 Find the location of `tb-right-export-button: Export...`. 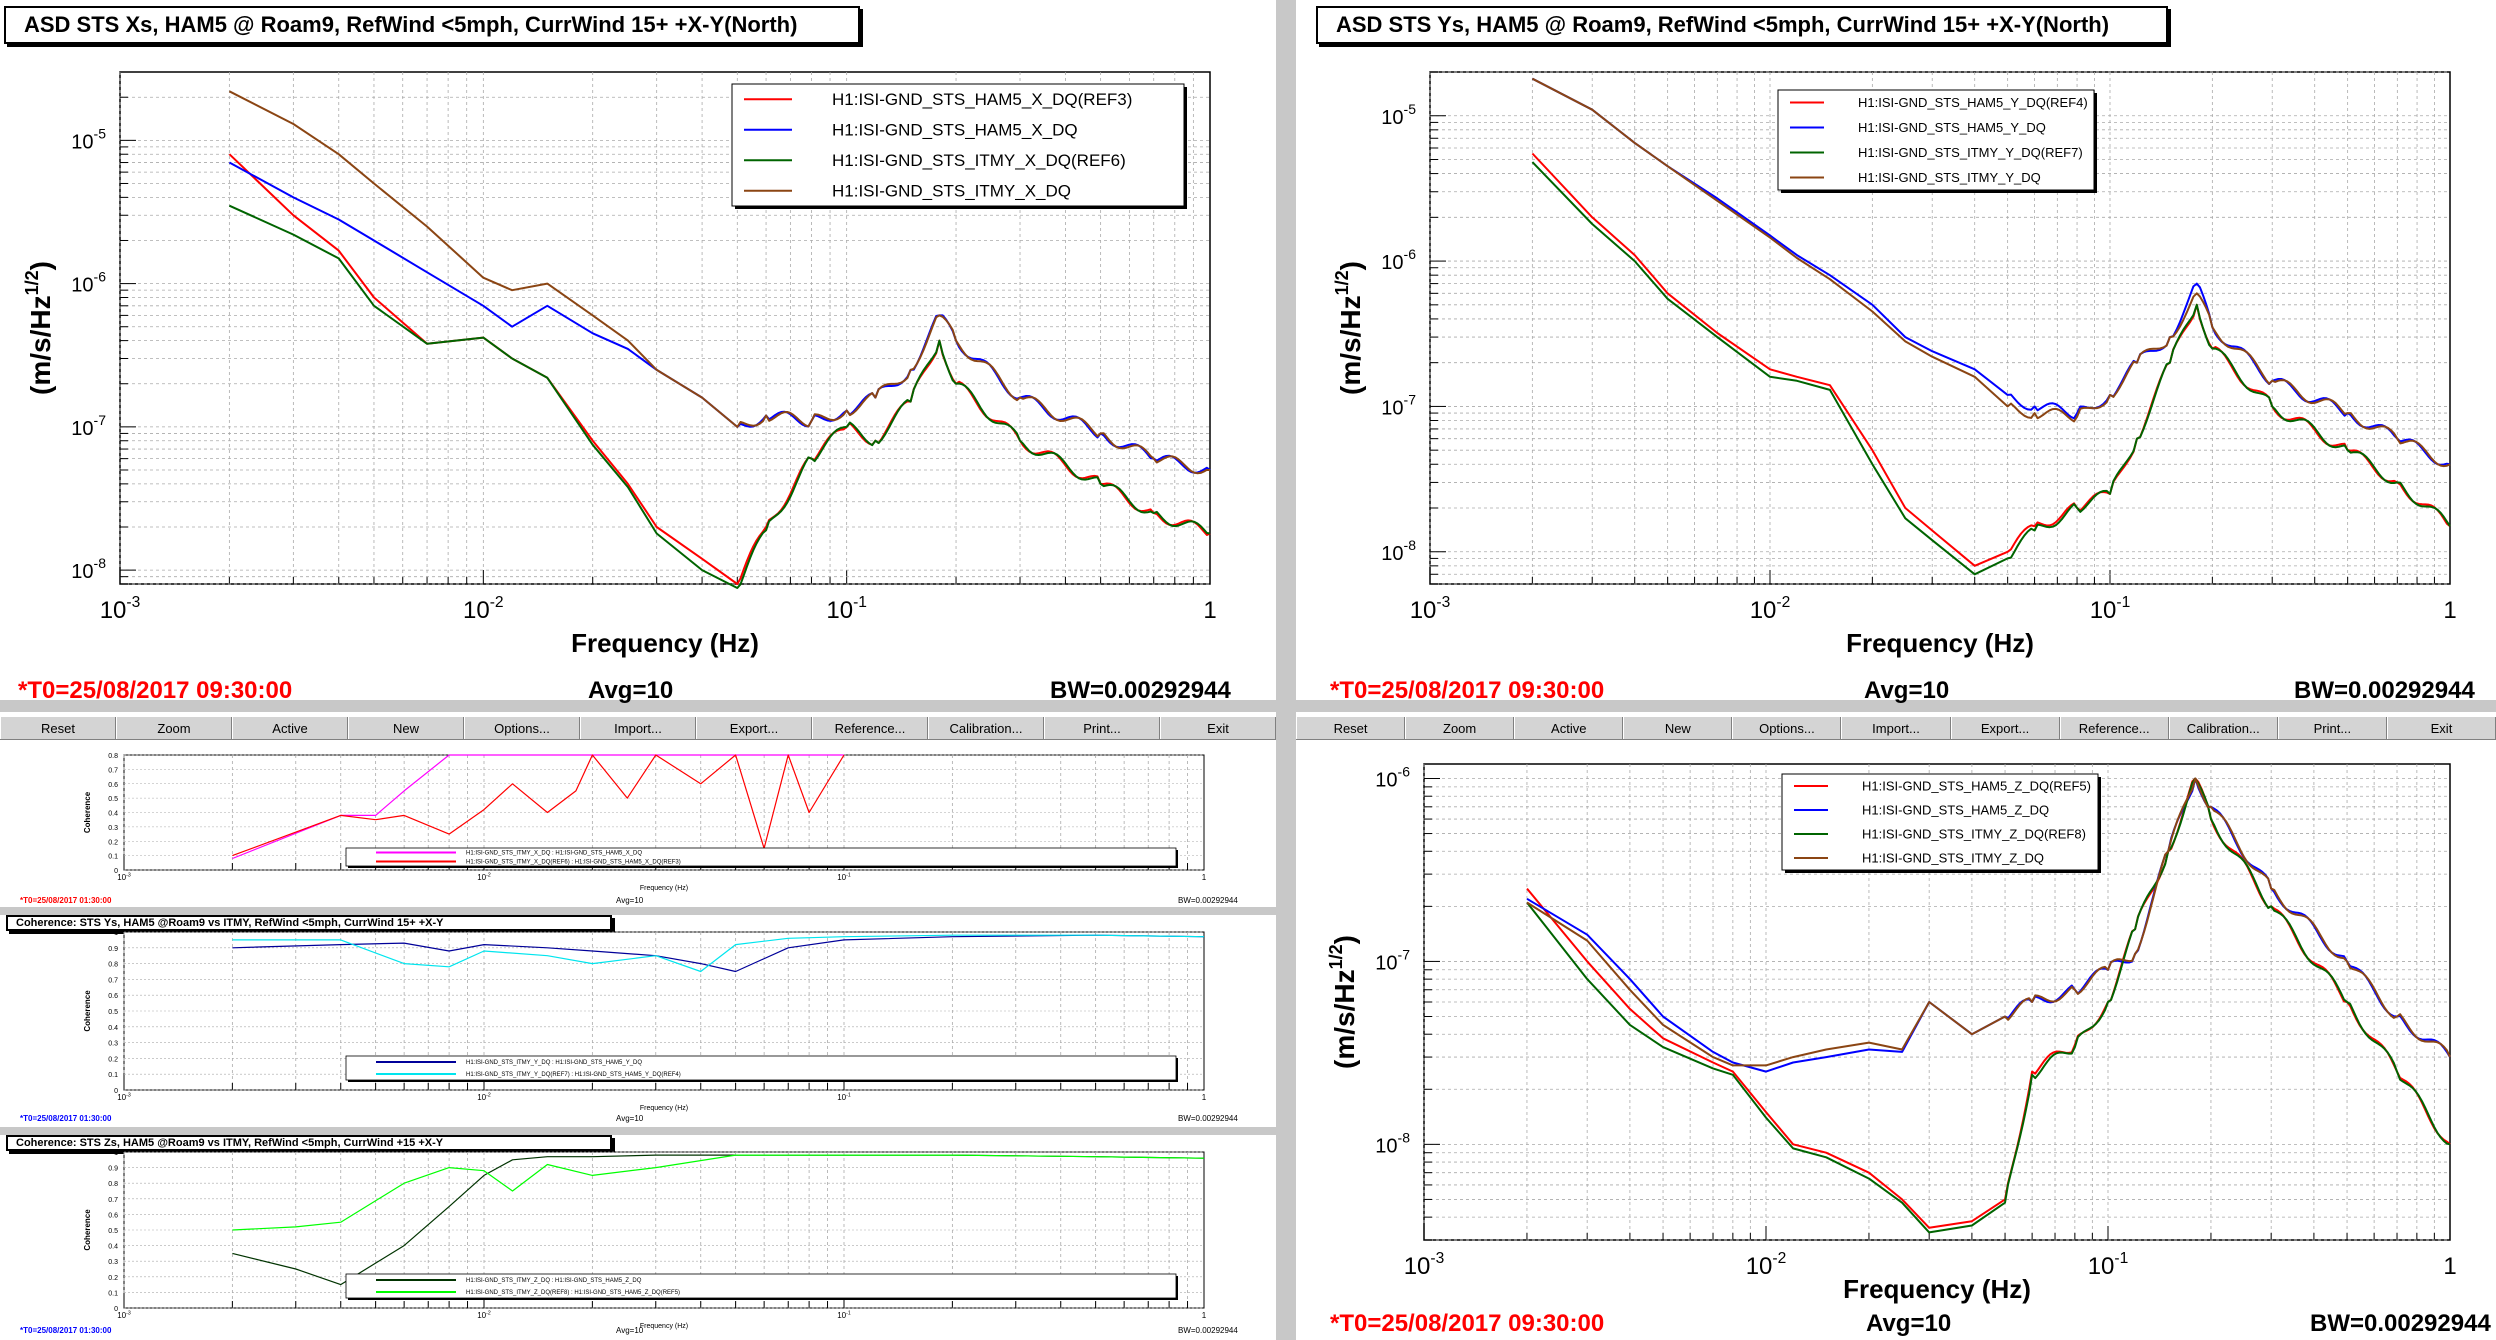

tb-right-export-button: Export... is located at coordinates (2005, 728).